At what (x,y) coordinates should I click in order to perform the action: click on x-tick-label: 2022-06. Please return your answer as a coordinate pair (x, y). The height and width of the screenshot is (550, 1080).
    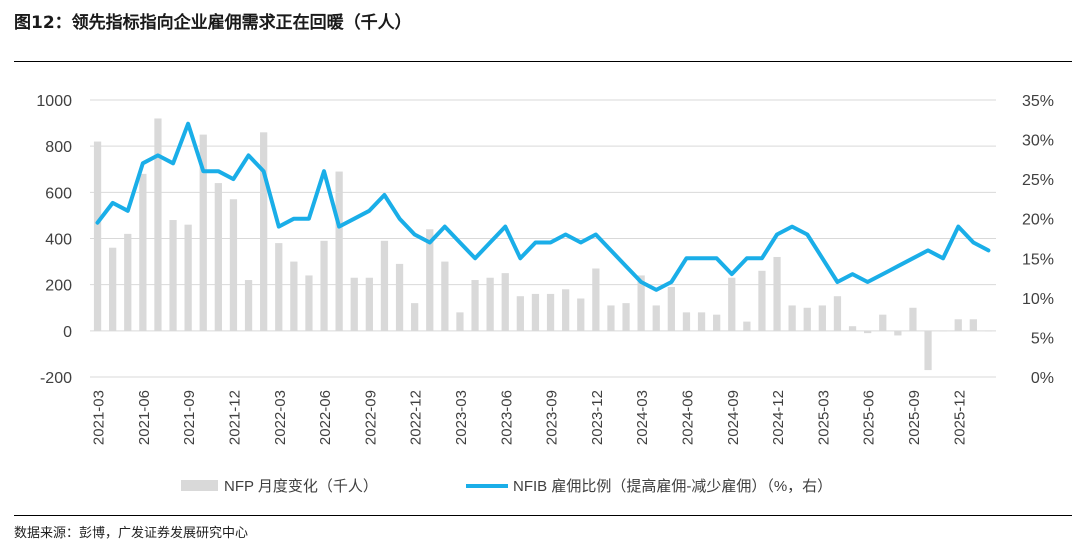
    Looking at the image, I should click on (325, 417).